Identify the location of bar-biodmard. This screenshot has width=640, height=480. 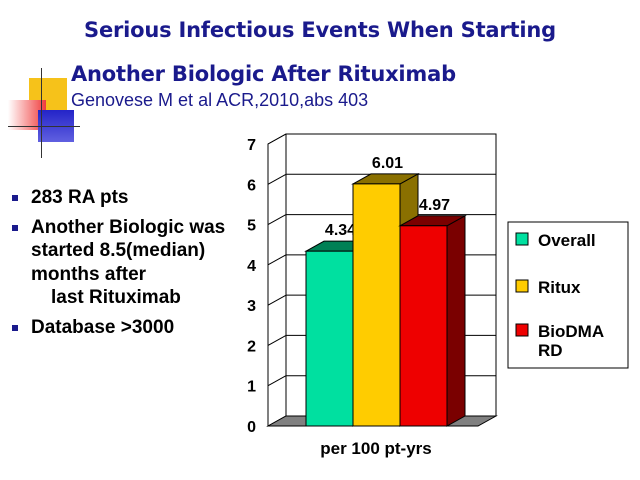
(423, 326).